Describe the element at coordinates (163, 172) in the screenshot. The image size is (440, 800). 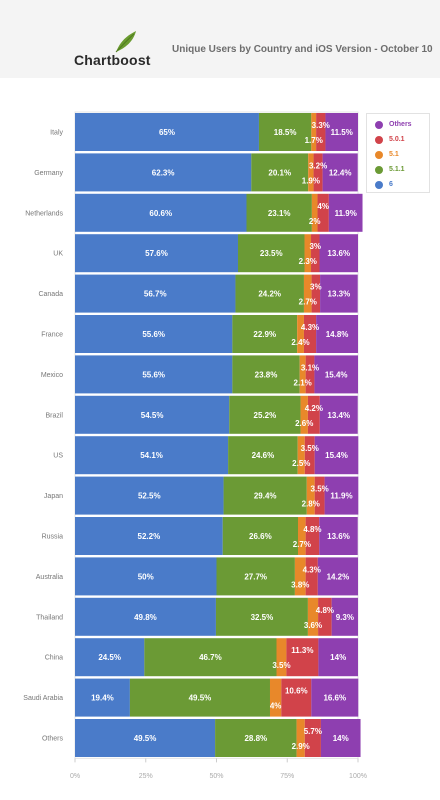
I see `data-label: 62.3%` at that location.